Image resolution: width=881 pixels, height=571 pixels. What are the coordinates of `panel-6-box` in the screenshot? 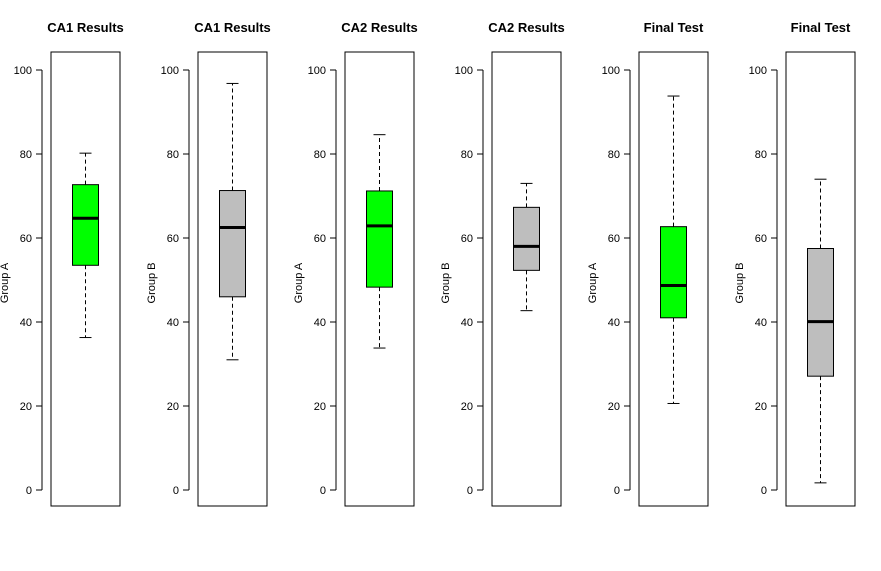 It's located at (820, 312).